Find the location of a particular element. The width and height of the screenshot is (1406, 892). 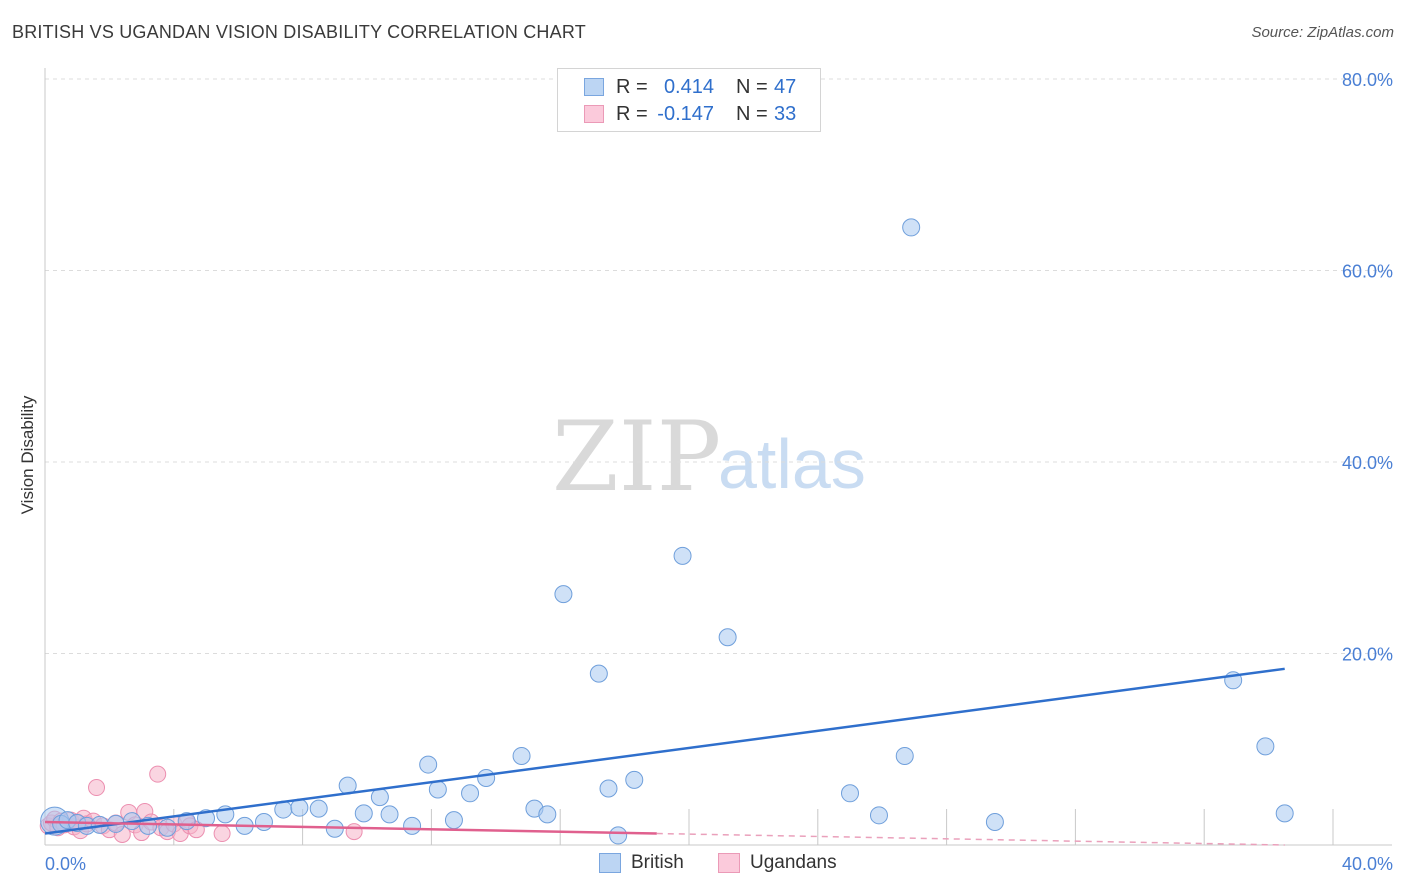

bottom-legend-british: British is located at coordinates (641, 863).